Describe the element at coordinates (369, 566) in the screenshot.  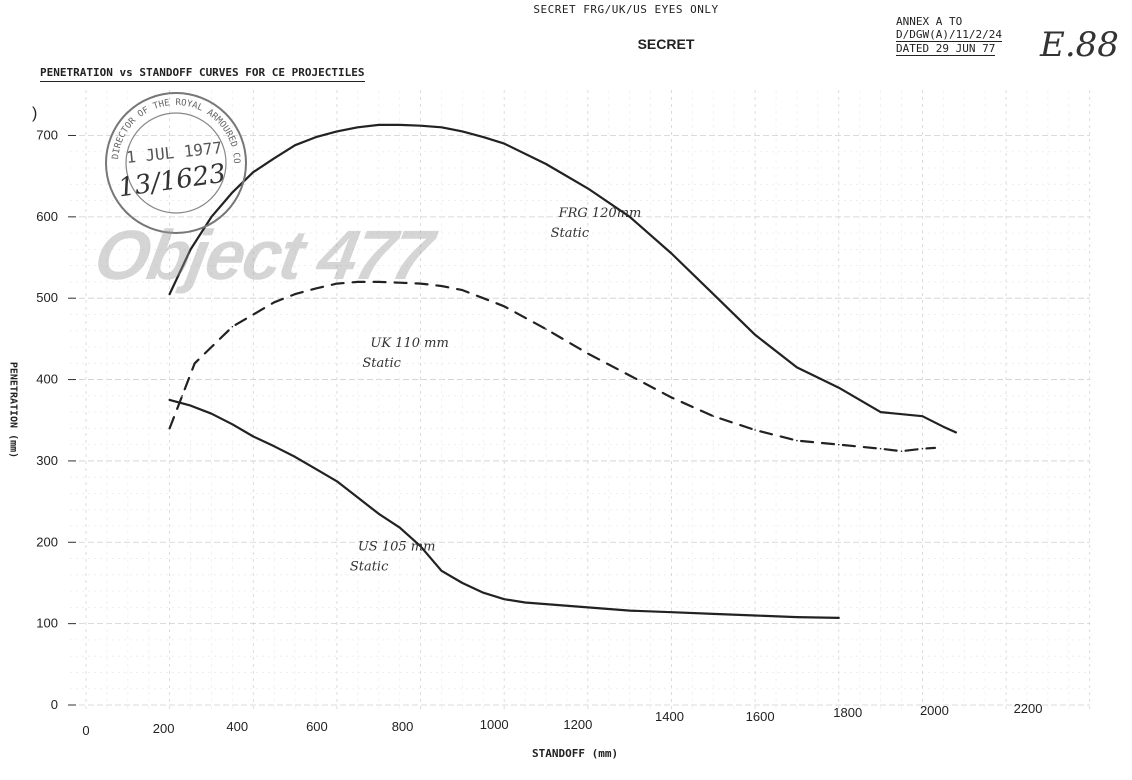
I see `series-label-3: Static` at that location.